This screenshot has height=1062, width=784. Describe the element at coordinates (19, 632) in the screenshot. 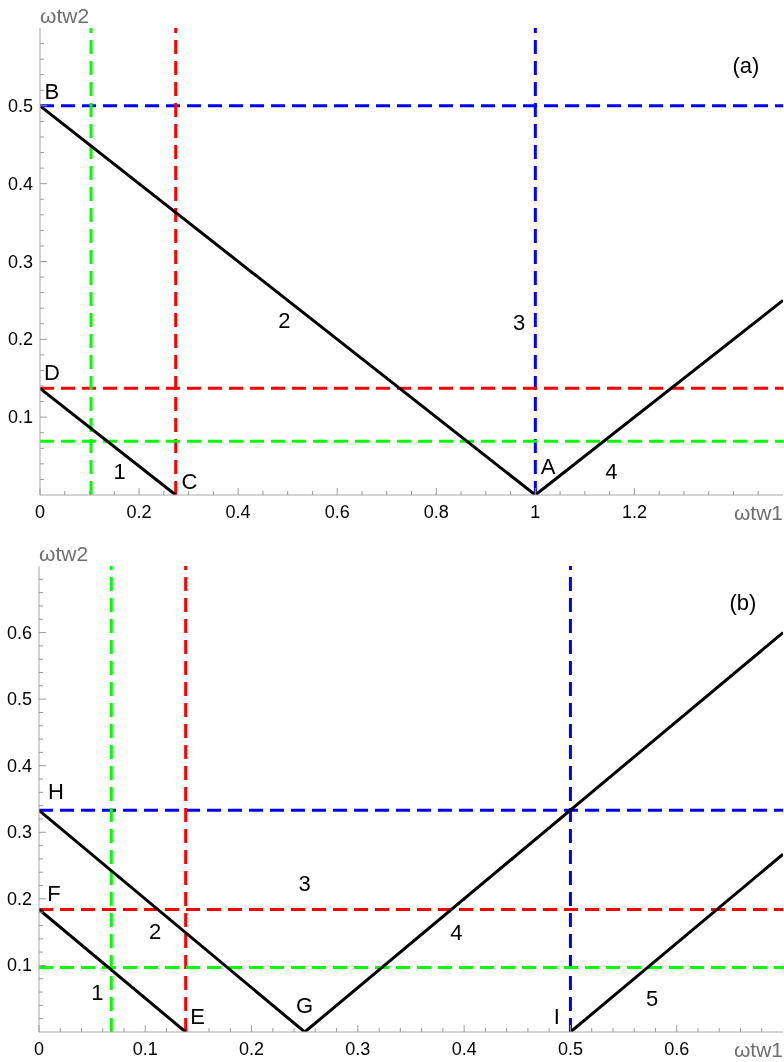

I see `y-tick-label: 0.6` at that location.